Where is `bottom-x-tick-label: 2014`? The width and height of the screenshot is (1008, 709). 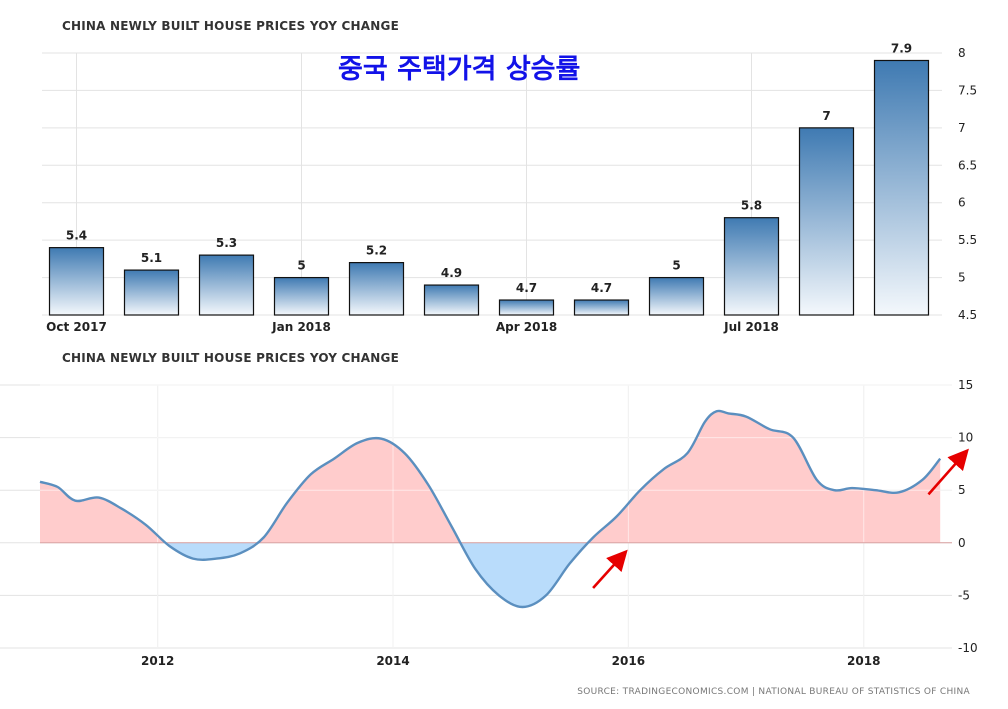
bottom-x-tick-label: 2014 is located at coordinates (392, 661).